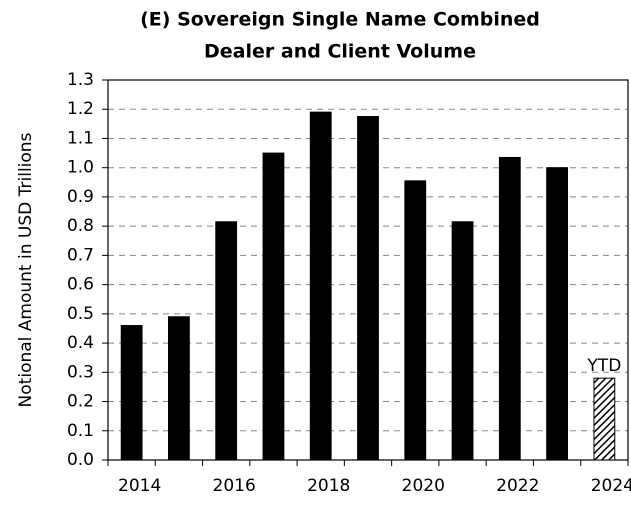 This screenshot has height=506, width=631. I want to click on x-tick-label: 2018, so click(328, 486).